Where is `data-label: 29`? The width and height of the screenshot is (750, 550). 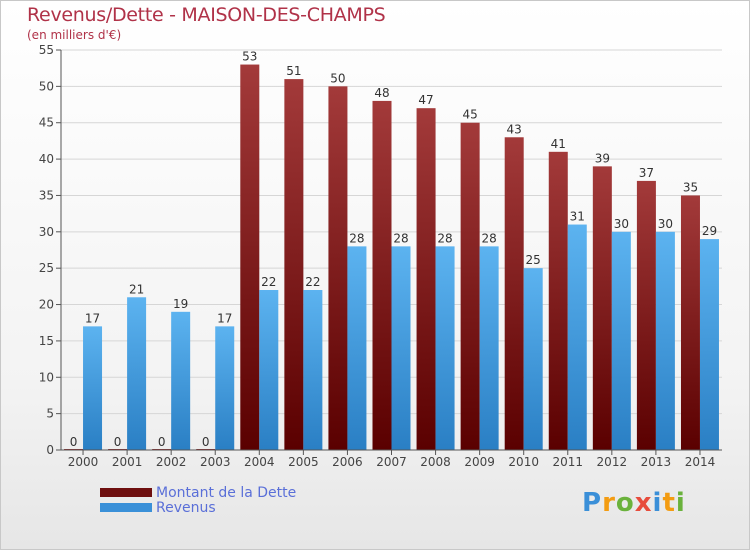
data-label: 29 is located at coordinates (709, 231).